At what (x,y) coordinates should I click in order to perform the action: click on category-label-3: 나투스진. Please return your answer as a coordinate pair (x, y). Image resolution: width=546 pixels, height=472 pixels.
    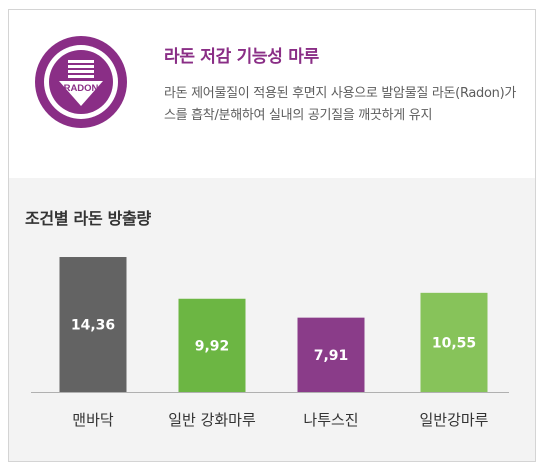
    Looking at the image, I should click on (330, 420).